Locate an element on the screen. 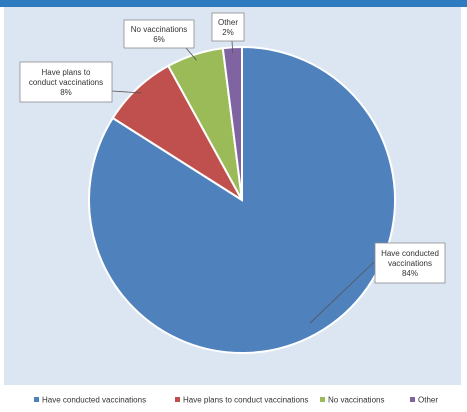  legend-label-have-plans-to-conduct-vaccinations: Have plans to conduct vaccinations is located at coordinates (245, 400).